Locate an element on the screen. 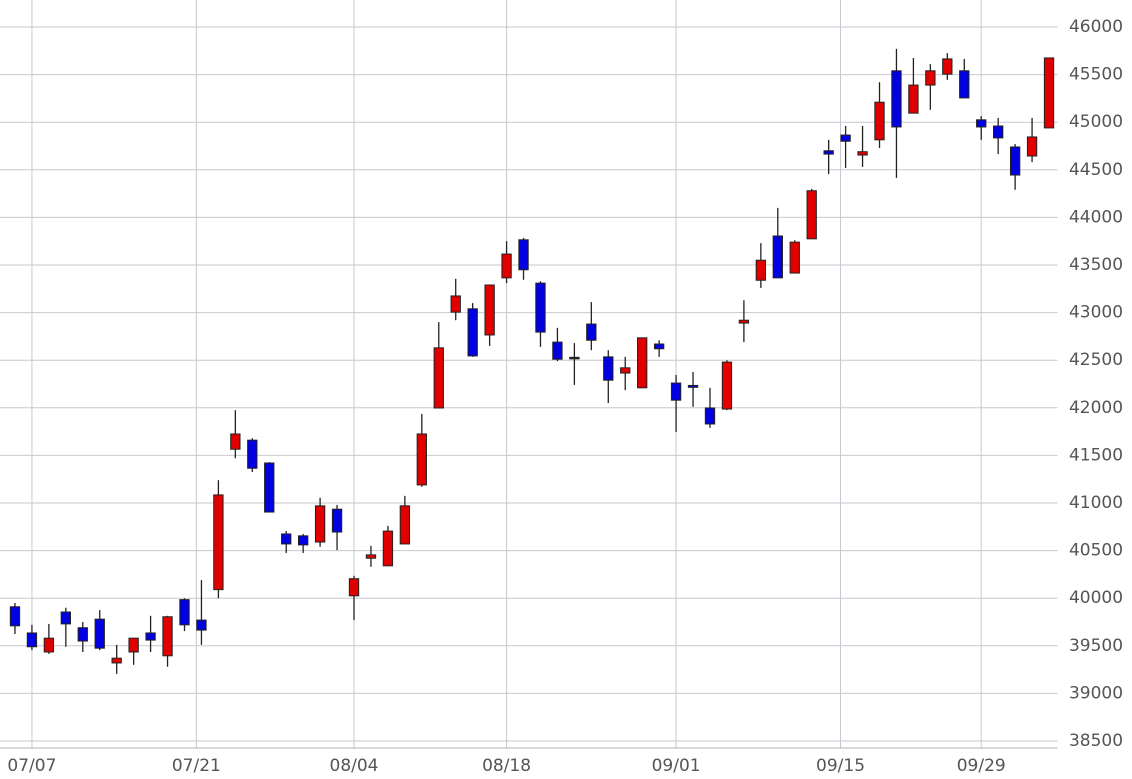  y-tick-label: 40500 is located at coordinates (1096, 551).